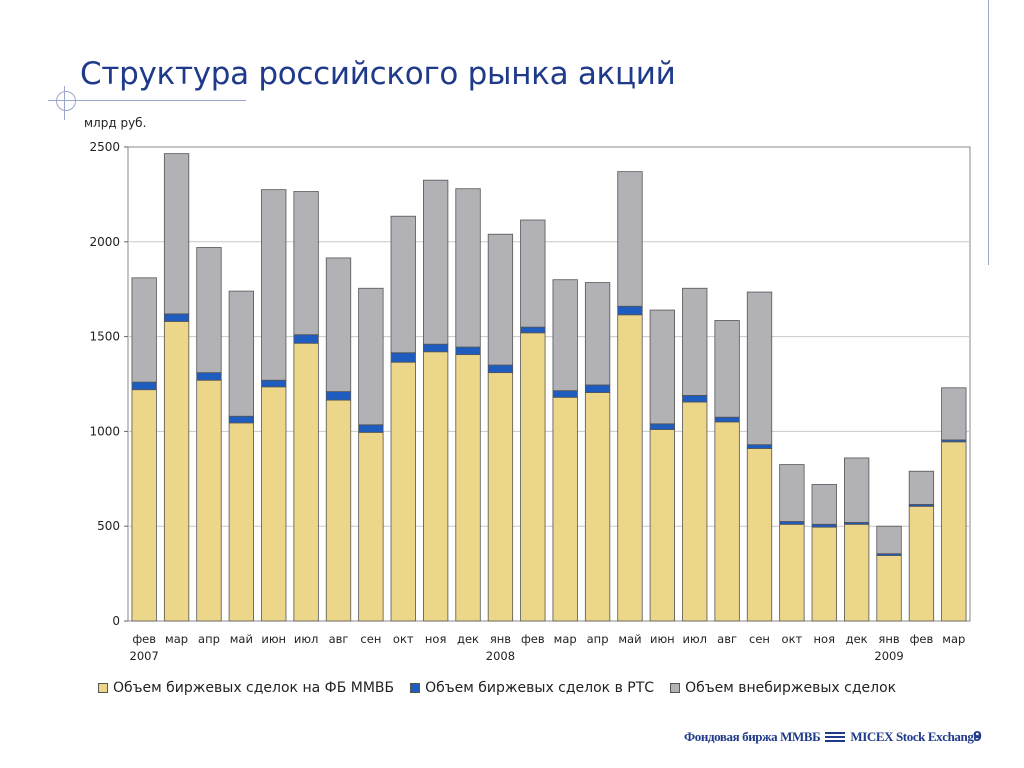  What do you see at coordinates (115, 123) in the screenshot?
I see `y-axis-unit-label: млрд руб.` at bounding box center [115, 123].